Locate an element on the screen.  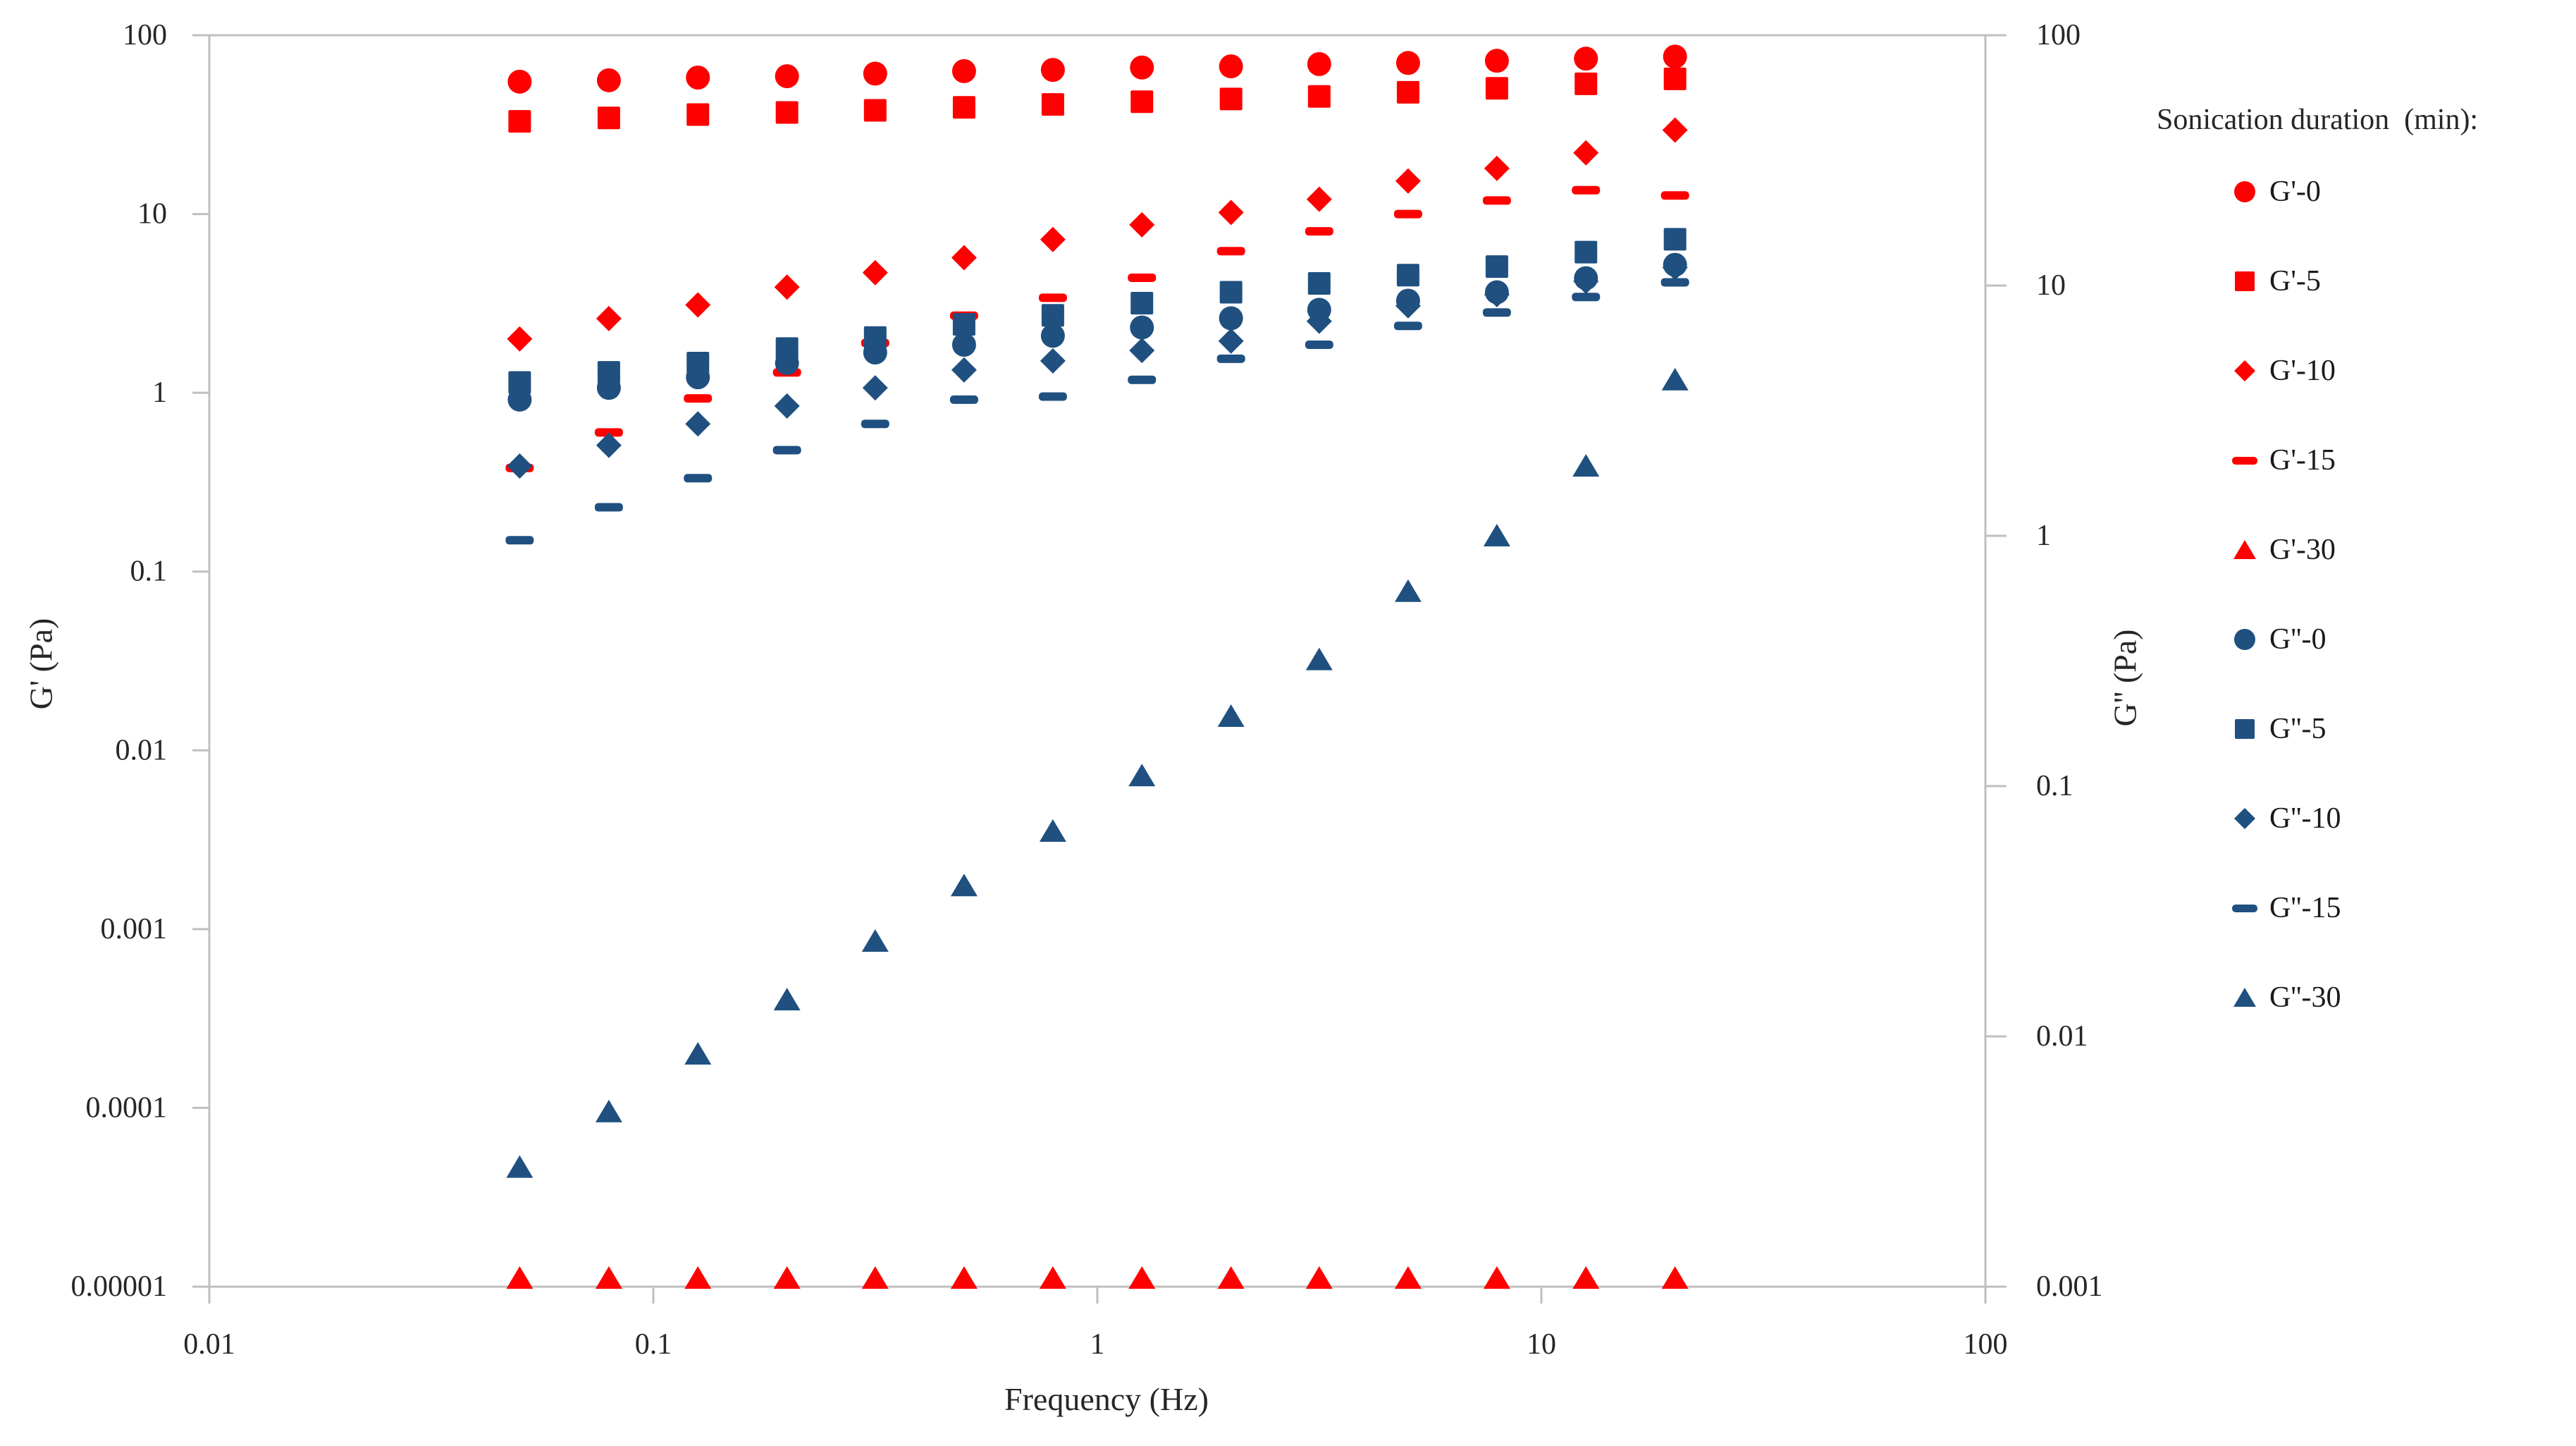
legend-item-g-10: G''-10 is located at coordinates (2285, 819).